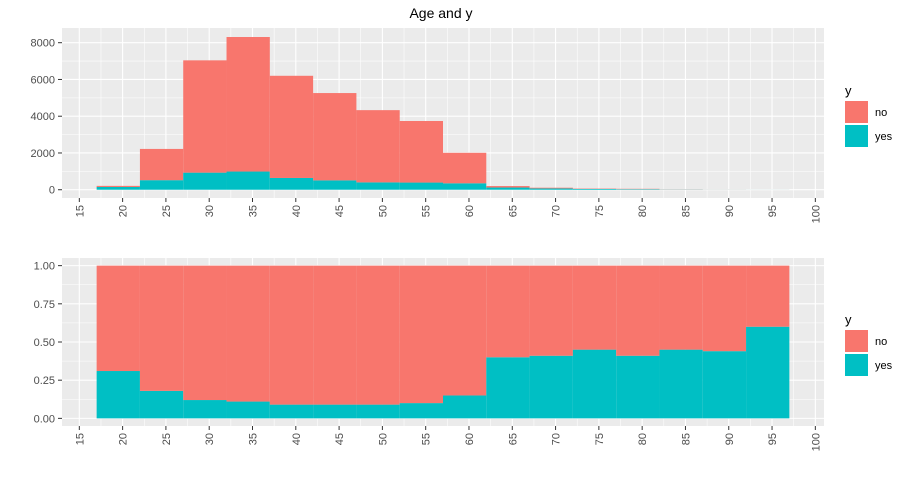  What do you see at coordinates (44, 343) in the screenshot?
I see `y-tick-label: 0.50` at bounding box center [44, 343].